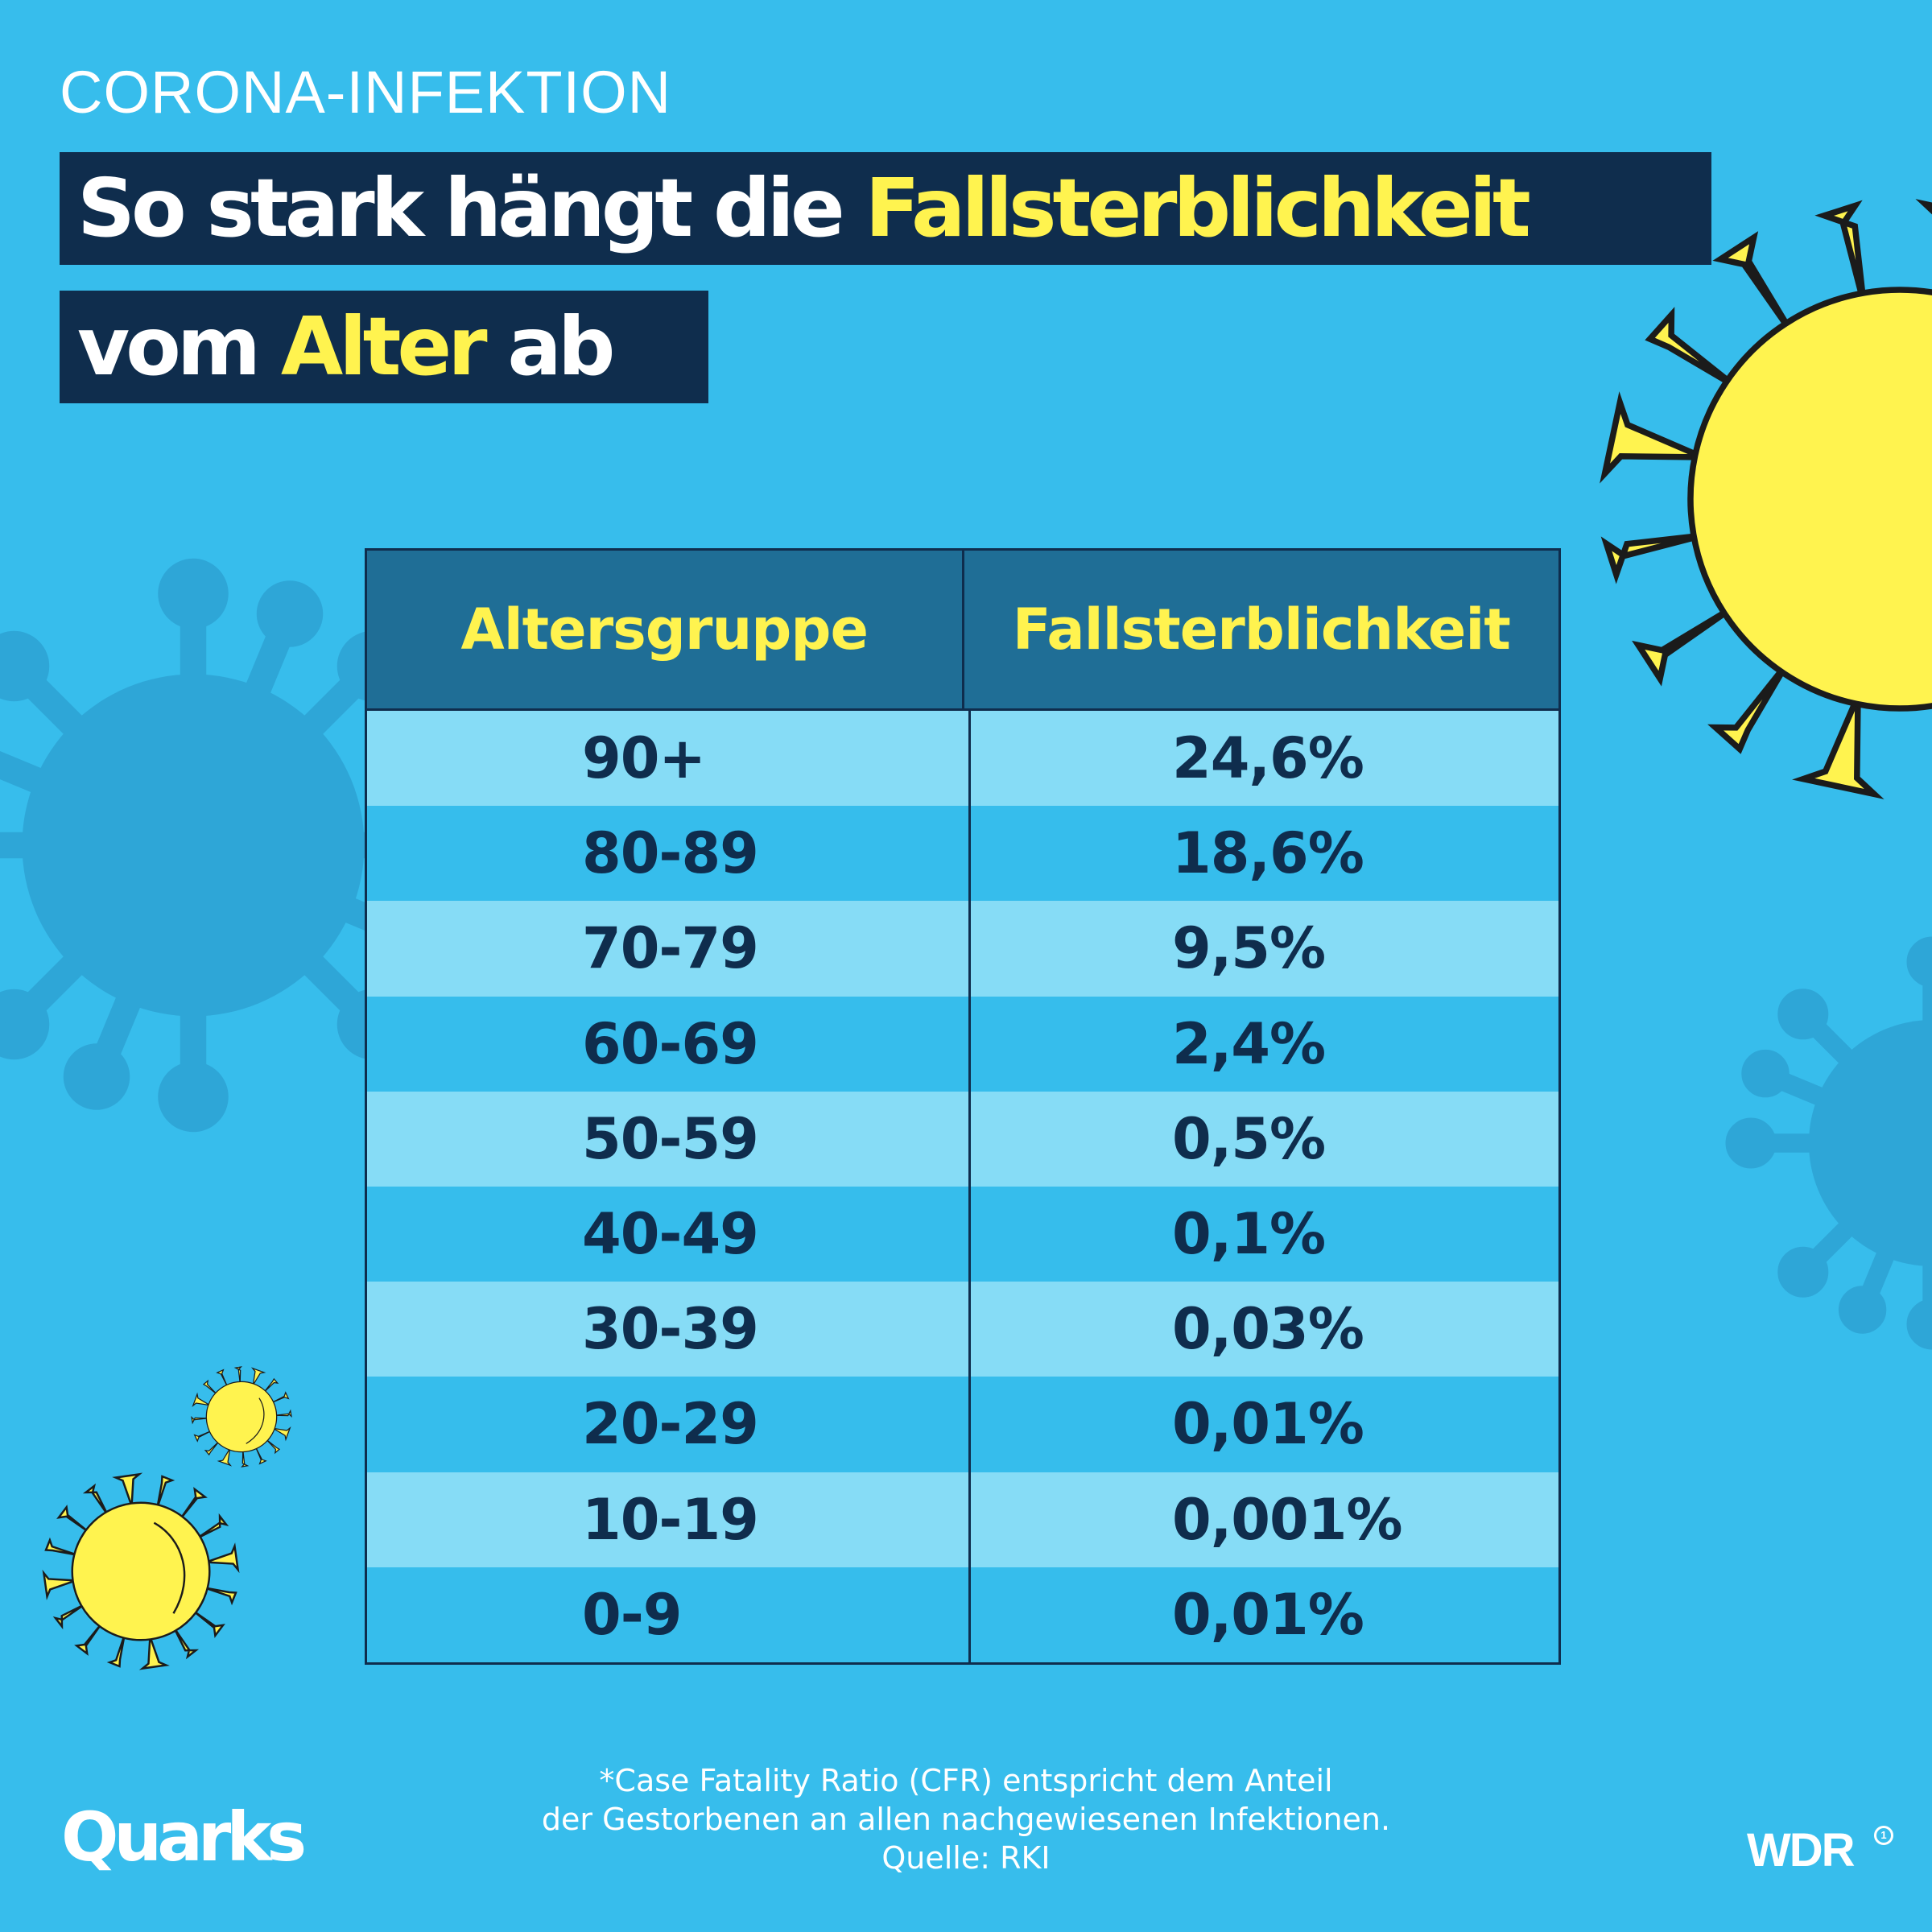 Image resolution: width=1932 pixels, height=1932 pixels. I want to click on age-group-cell: 80-89, so click(670, 853).